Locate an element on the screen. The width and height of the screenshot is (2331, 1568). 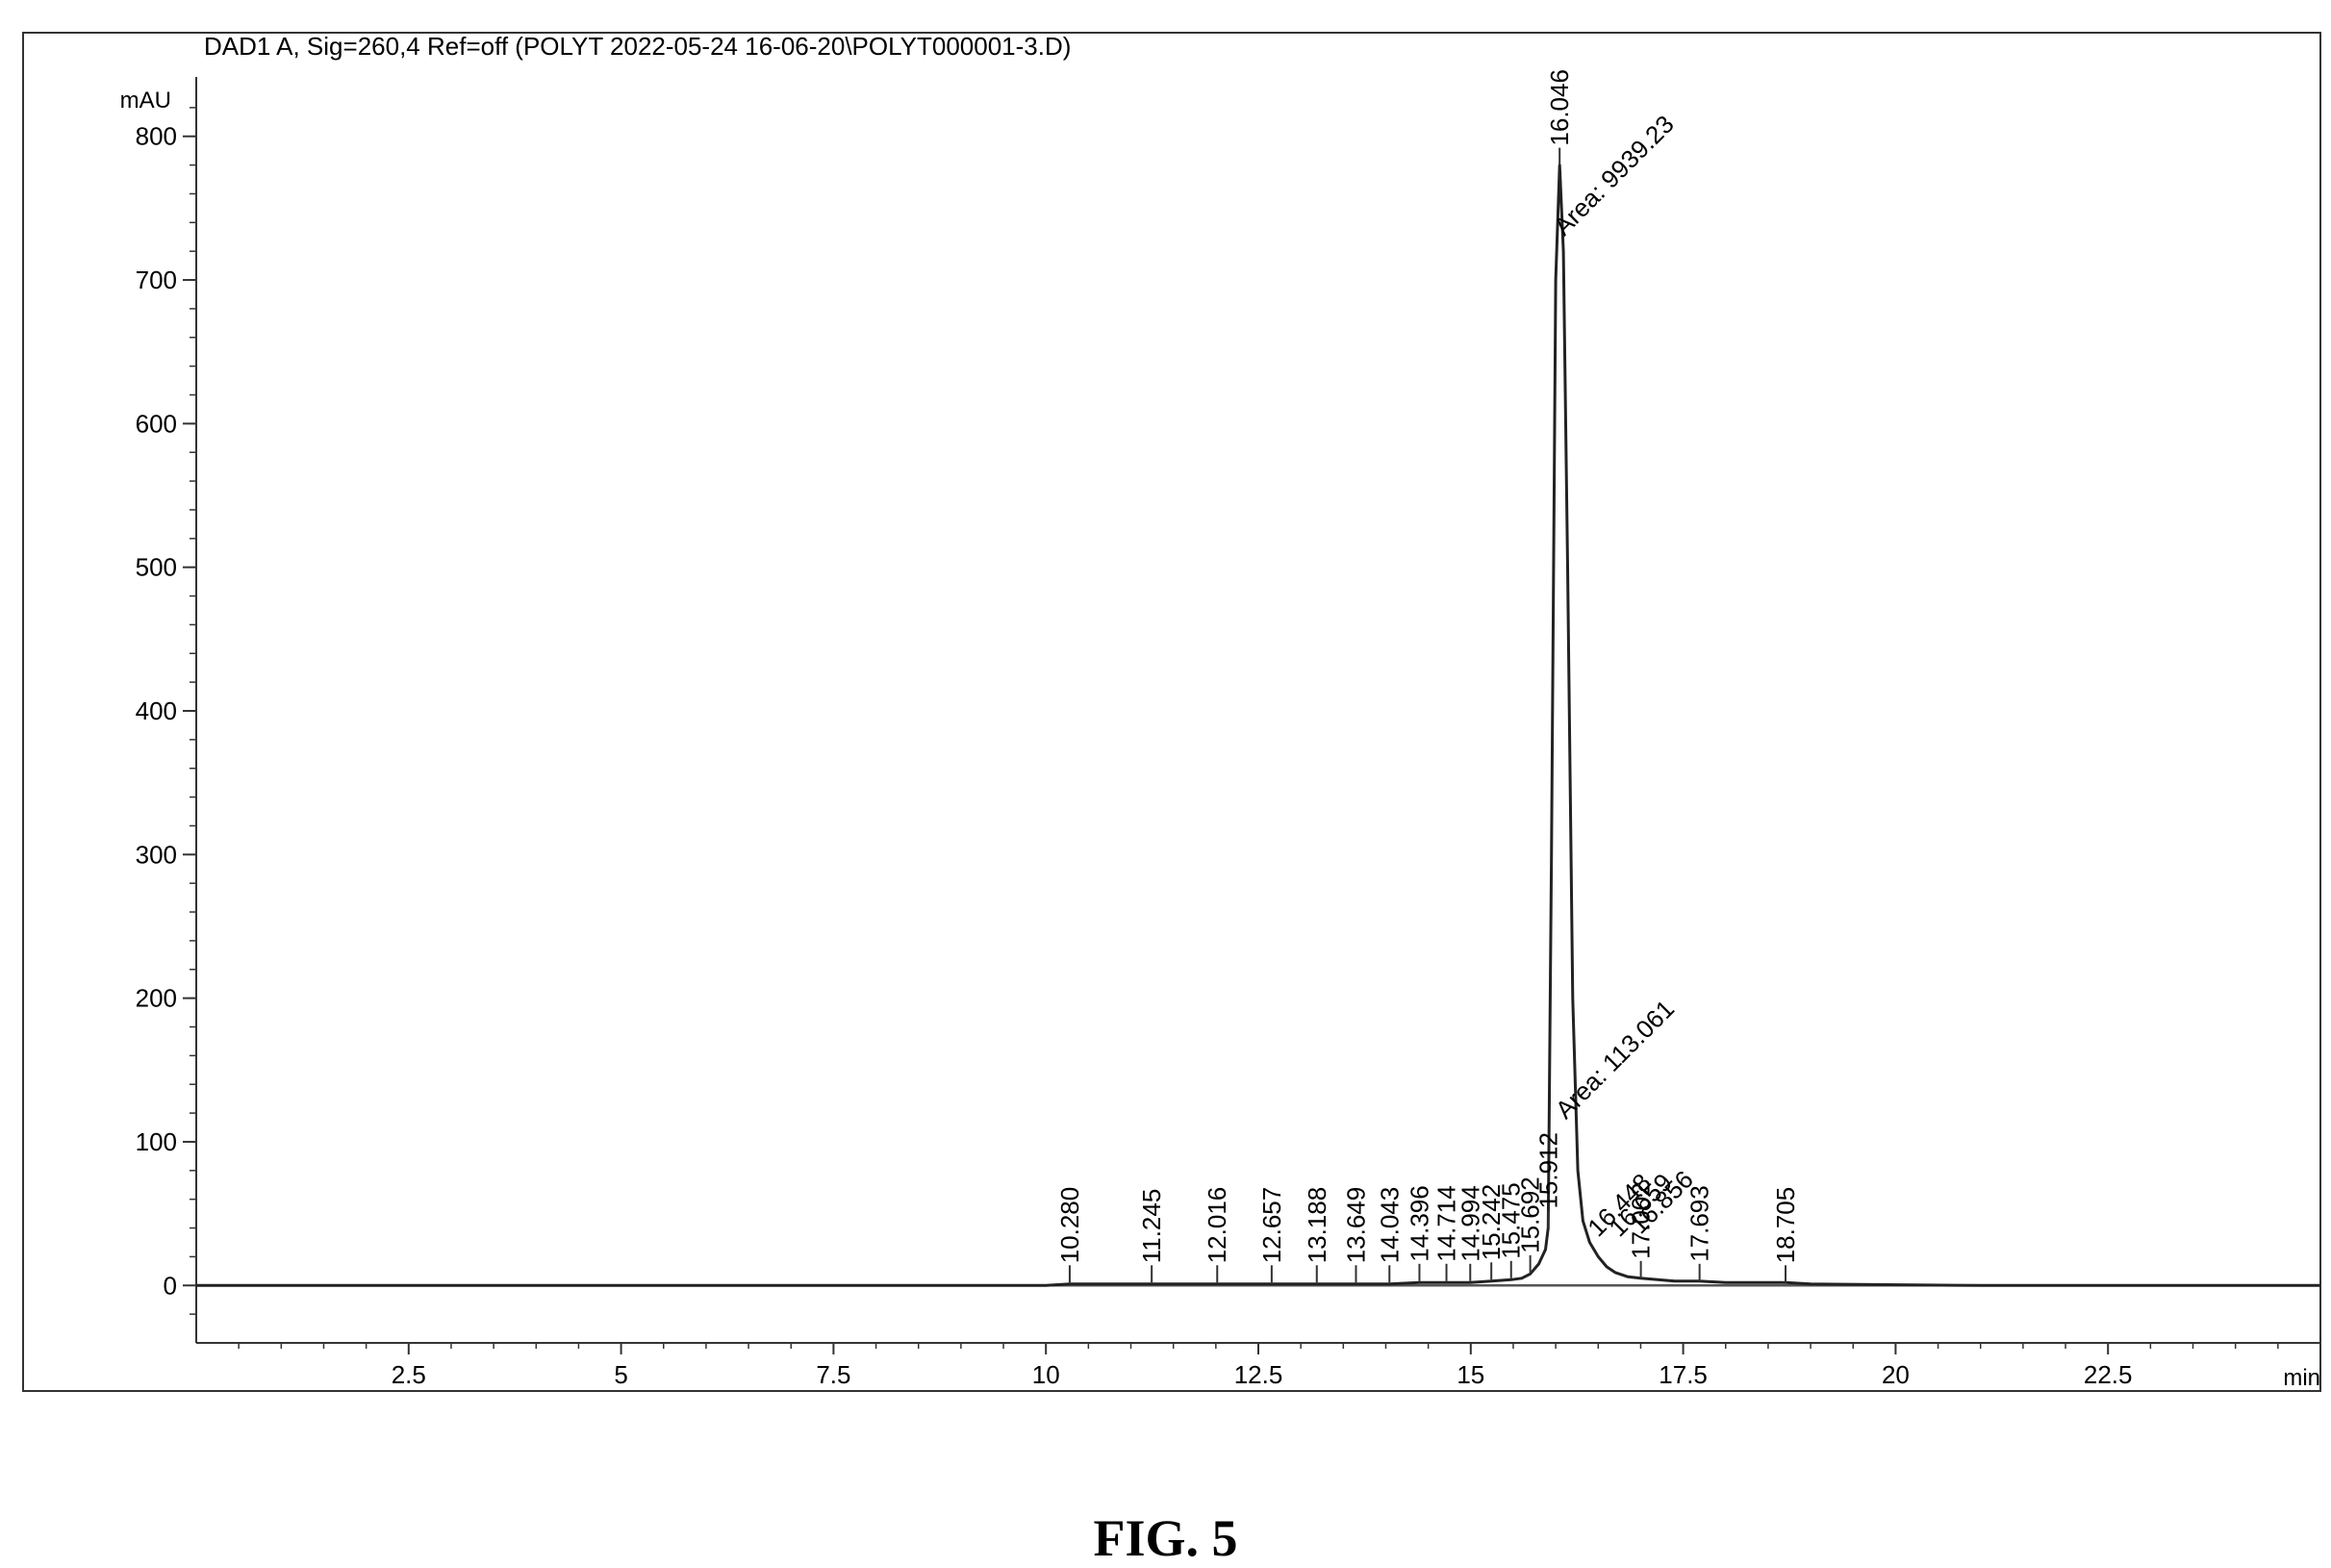
peak-label: 15.475 is located at coordinates (1512, 1220).